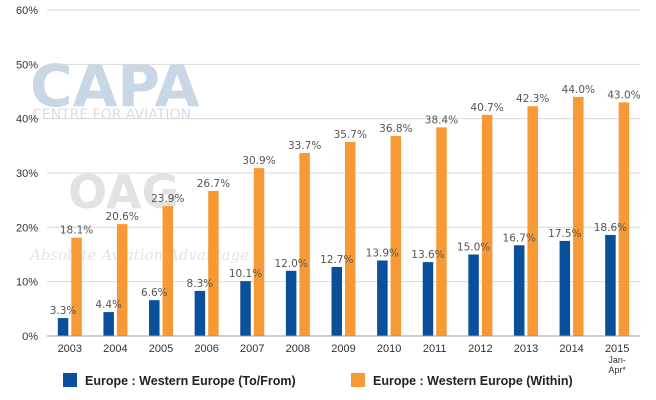 The height and width of the screenshot is (400, 656). Describe the element at coordinates (473, 381) in the screenshot. I see `legend-label: Europe : Western Europe (Within)` at that location.